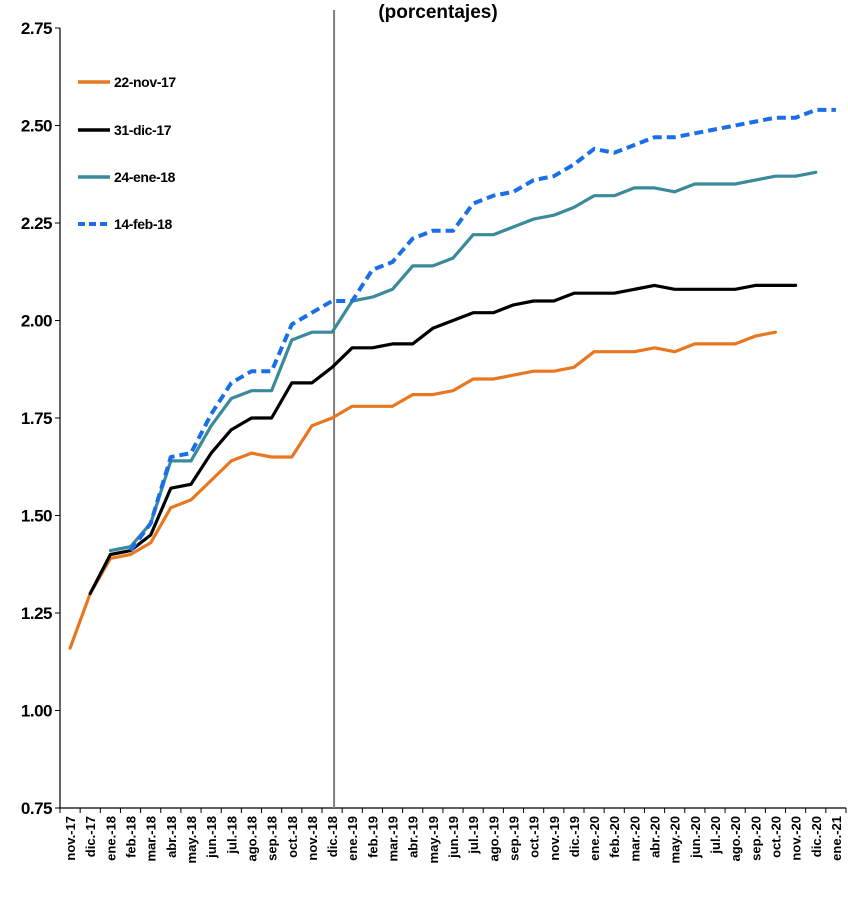 Image resolution: width=848 pixels, height=904 pixels. What do you see at coordinates (131, 837) in the screenshot?
I see `x-tick-label: feb.-18` at bounding box center [131, 837].